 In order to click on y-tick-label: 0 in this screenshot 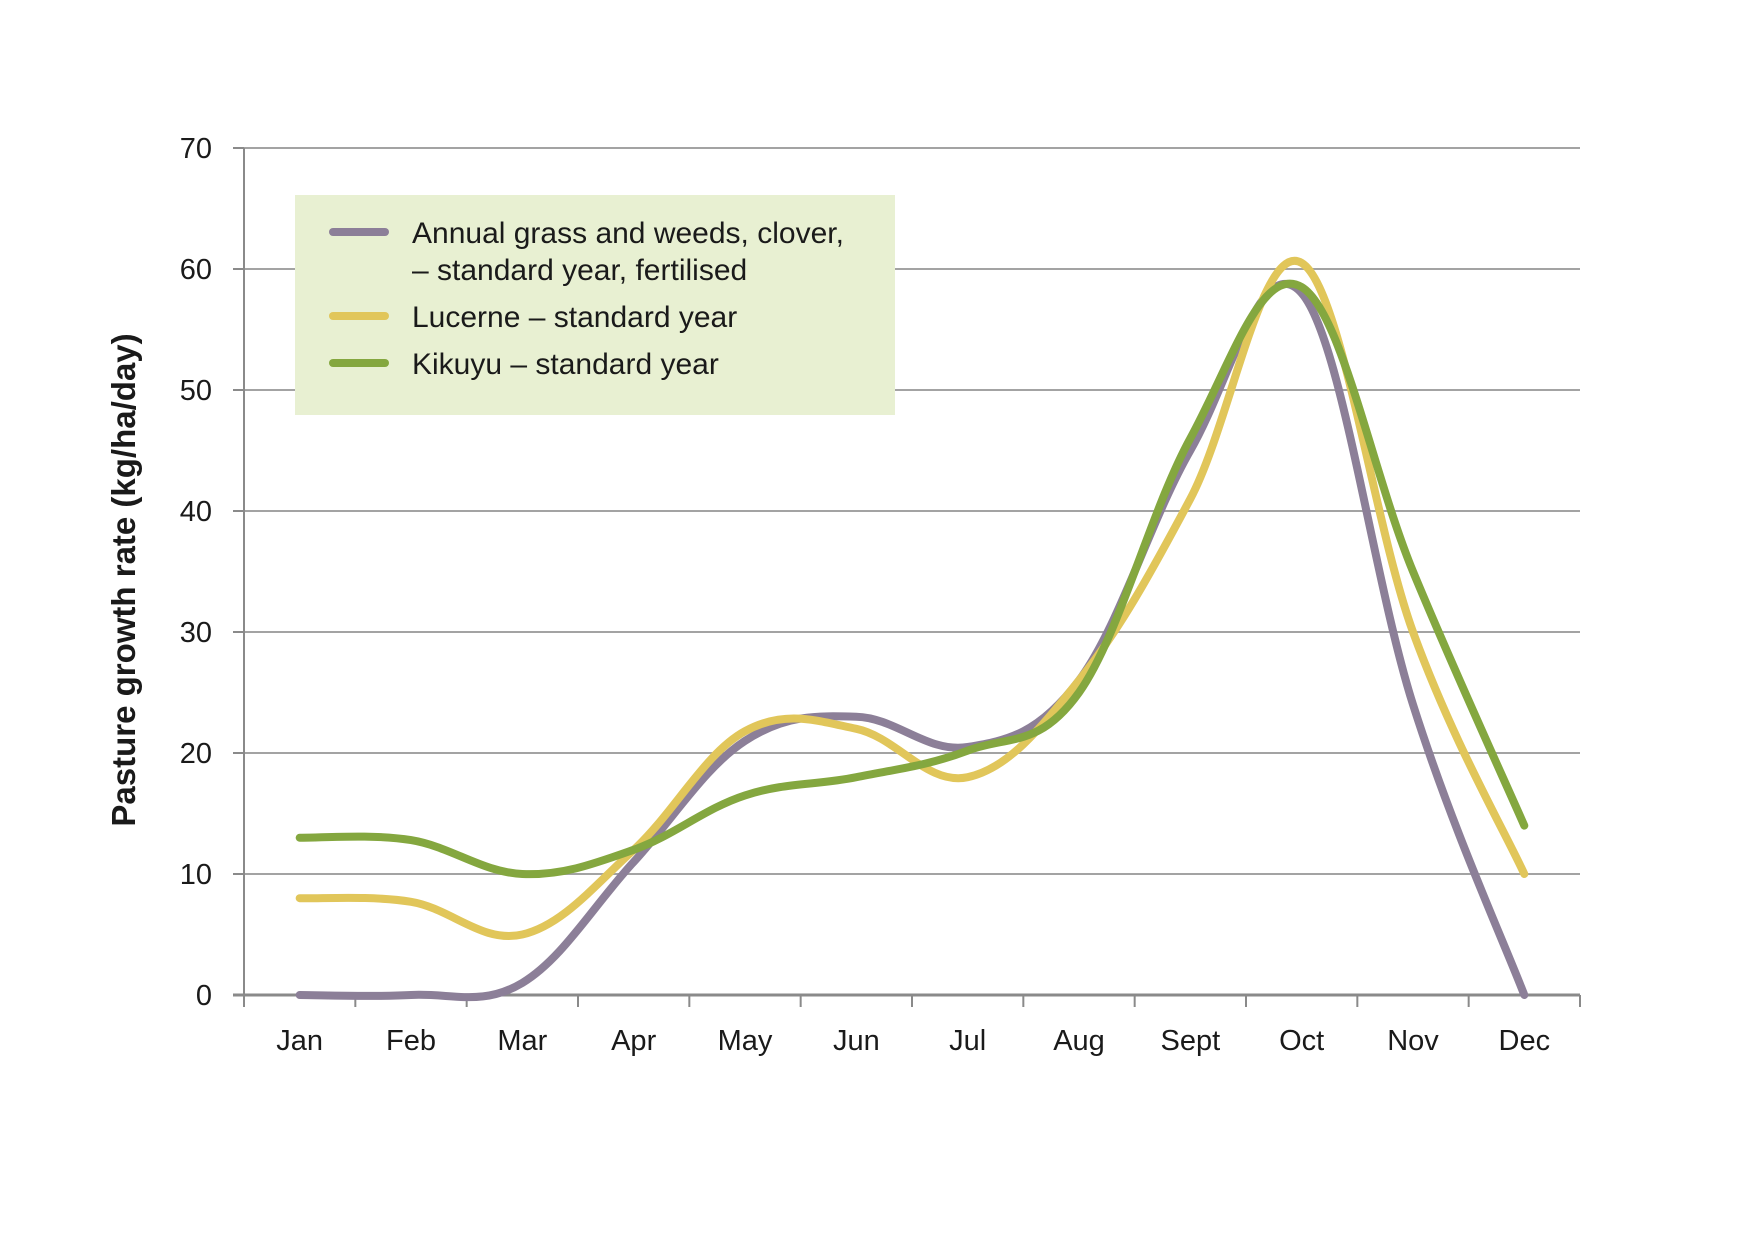, I will do `click(204, 996)`.